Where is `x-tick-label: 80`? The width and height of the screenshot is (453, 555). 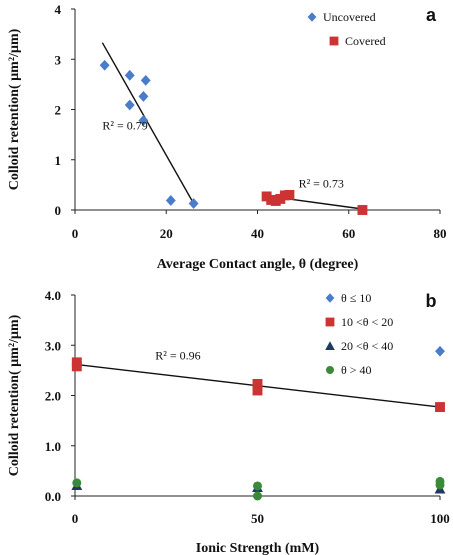
x-tick-label: 80 is located at coordinates (440, 233).